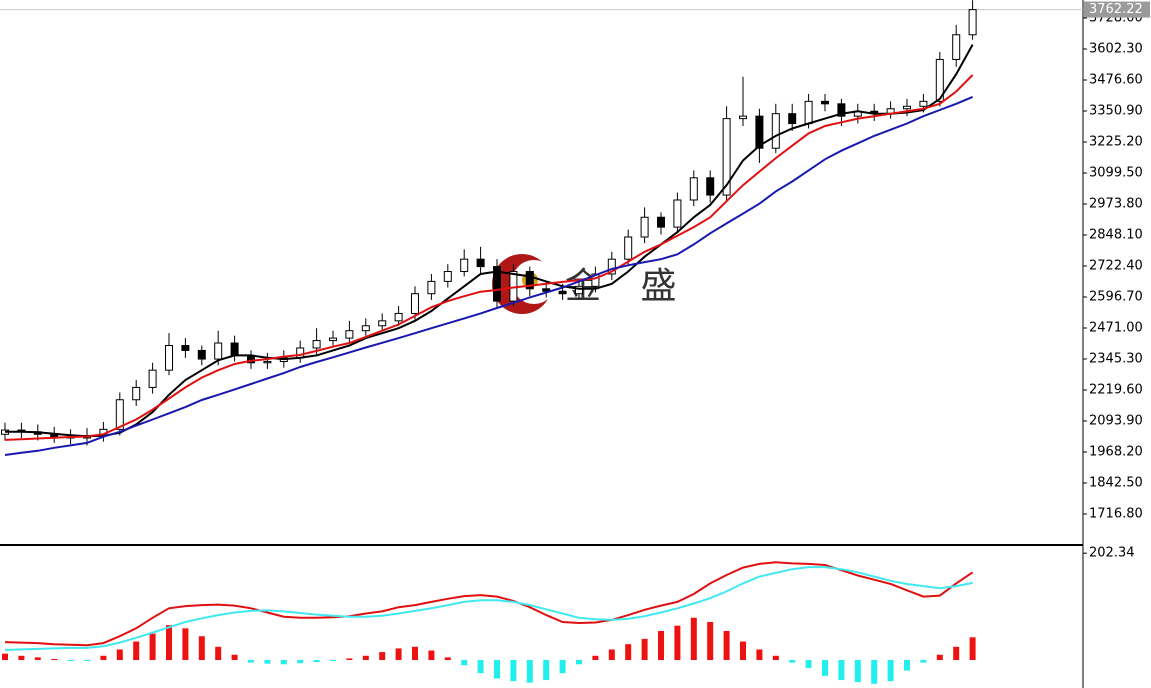 Image resolution: width=1151 pixels, height=688 pixels. I want to click on y-tick-label: 1842.50, so click(1116, 482).